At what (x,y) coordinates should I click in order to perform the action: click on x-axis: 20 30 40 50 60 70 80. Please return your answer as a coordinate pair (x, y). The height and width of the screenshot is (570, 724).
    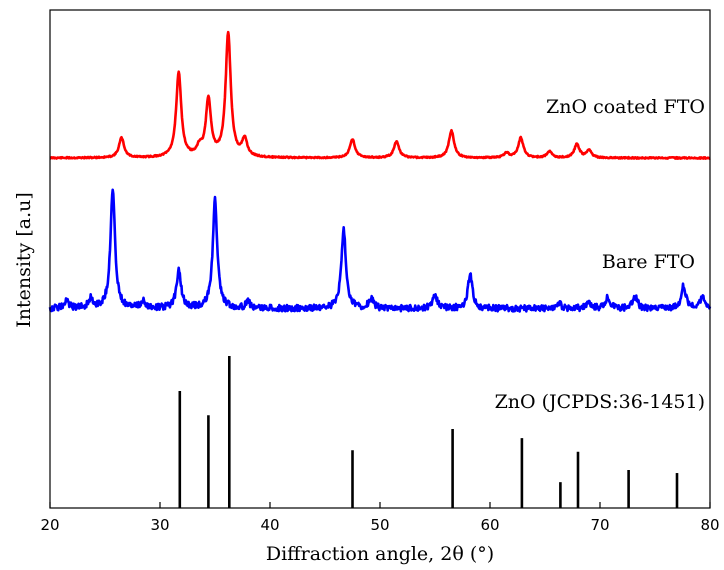
    Looking at the image, I should click on (380, 518).